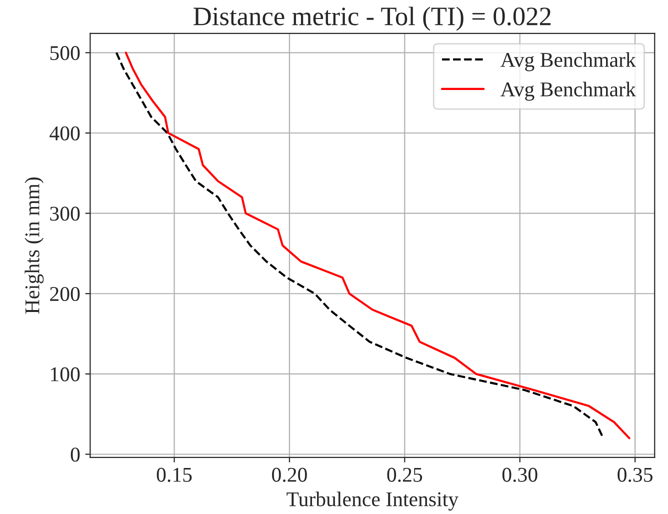 Image resolution: width=668 pixels, height=514 pixels. What do you see at coordinates (372, 18) in the screenshot?
I see `chart-title: Distance metric - Tol (TI) = 0.022` at bounding box center [372, 18].